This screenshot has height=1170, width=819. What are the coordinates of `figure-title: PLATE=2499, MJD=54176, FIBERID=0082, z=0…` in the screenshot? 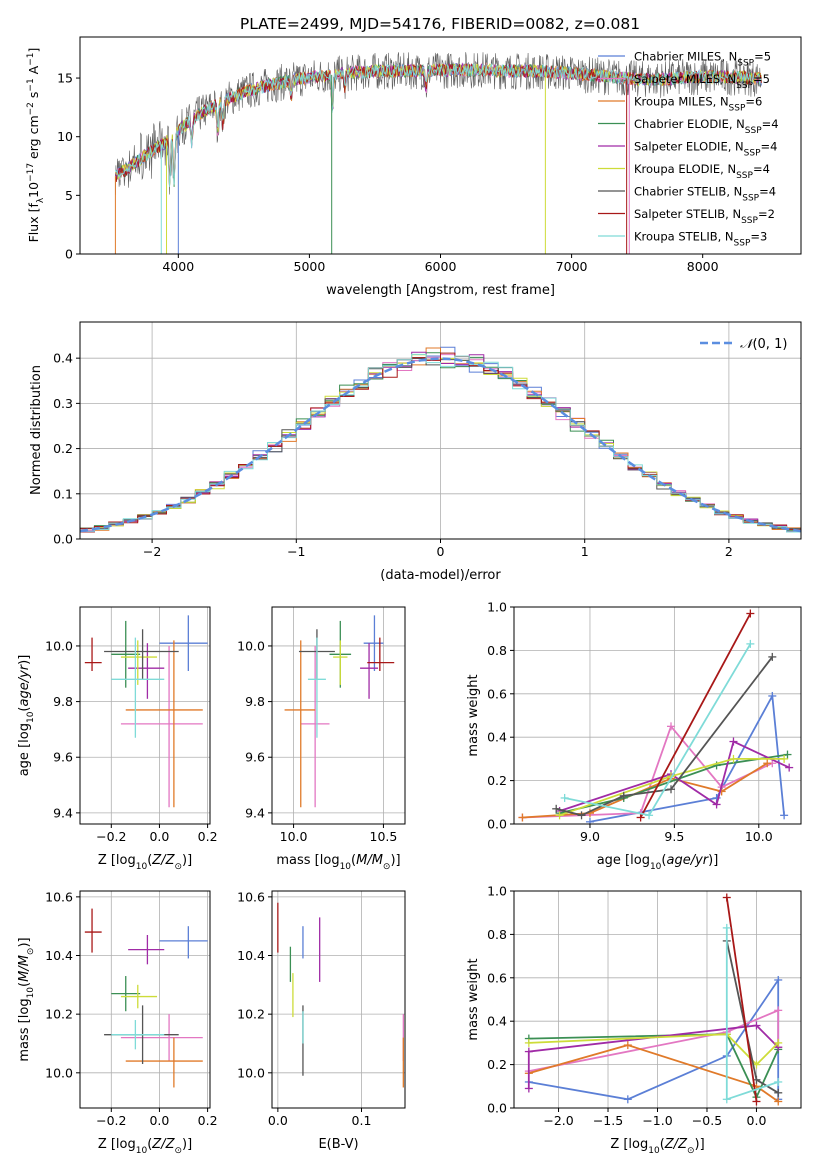 It's located at (440, 24).